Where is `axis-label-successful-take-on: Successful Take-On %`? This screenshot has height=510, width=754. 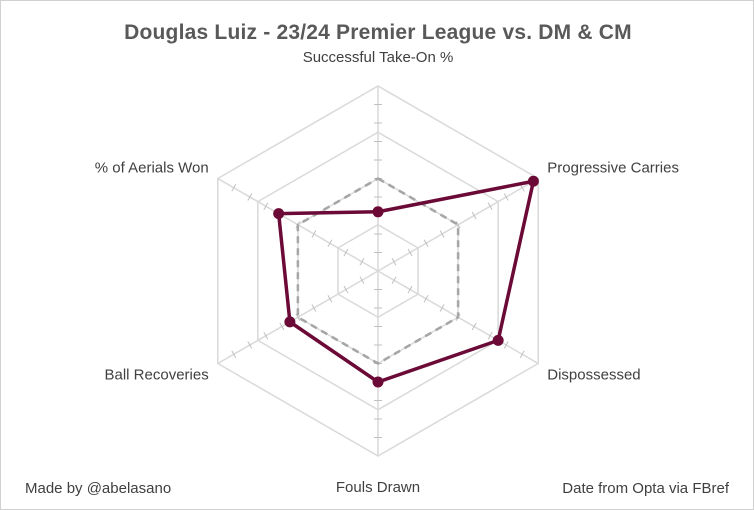
axis-label-successful-take-on: Successful Take-On % is located at coordinates (378, 57).